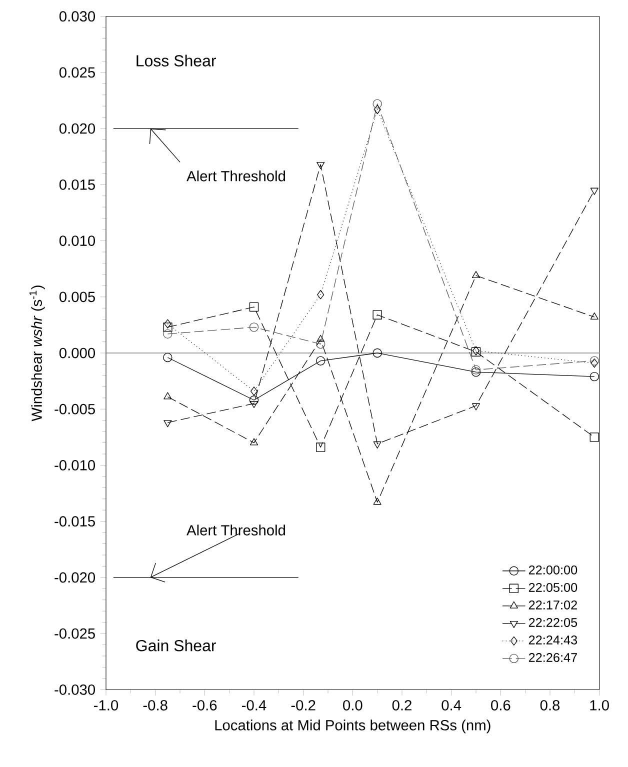 This screenshot has height=767, width=628. Describe the element at coordinates (74, 409) in the screenshot. I see `y-tick-label: -0.005` at that location.